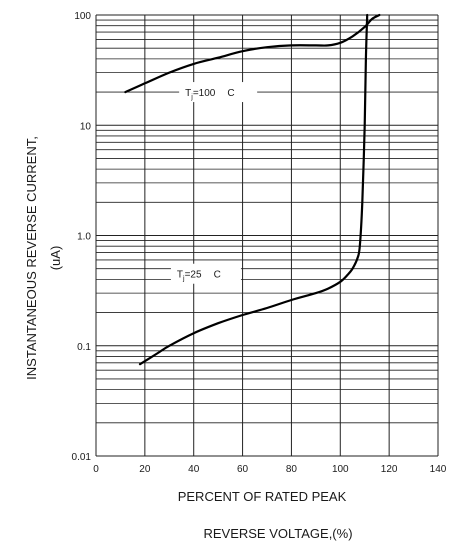 This screenshot has height=545, width=449. Describe the element at coordinates (262, 496) in the screenshot. I see `x-axis-title-line1: PERCENT OF RATED PEAK` at that location.